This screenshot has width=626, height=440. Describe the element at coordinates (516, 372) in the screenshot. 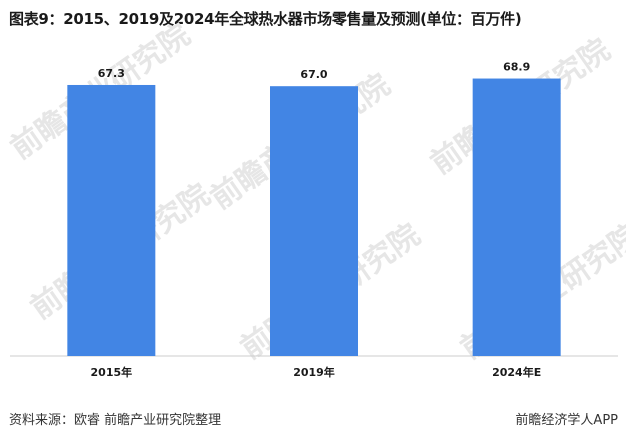

I see `x-tick-label-2: 2024年E` at that location.